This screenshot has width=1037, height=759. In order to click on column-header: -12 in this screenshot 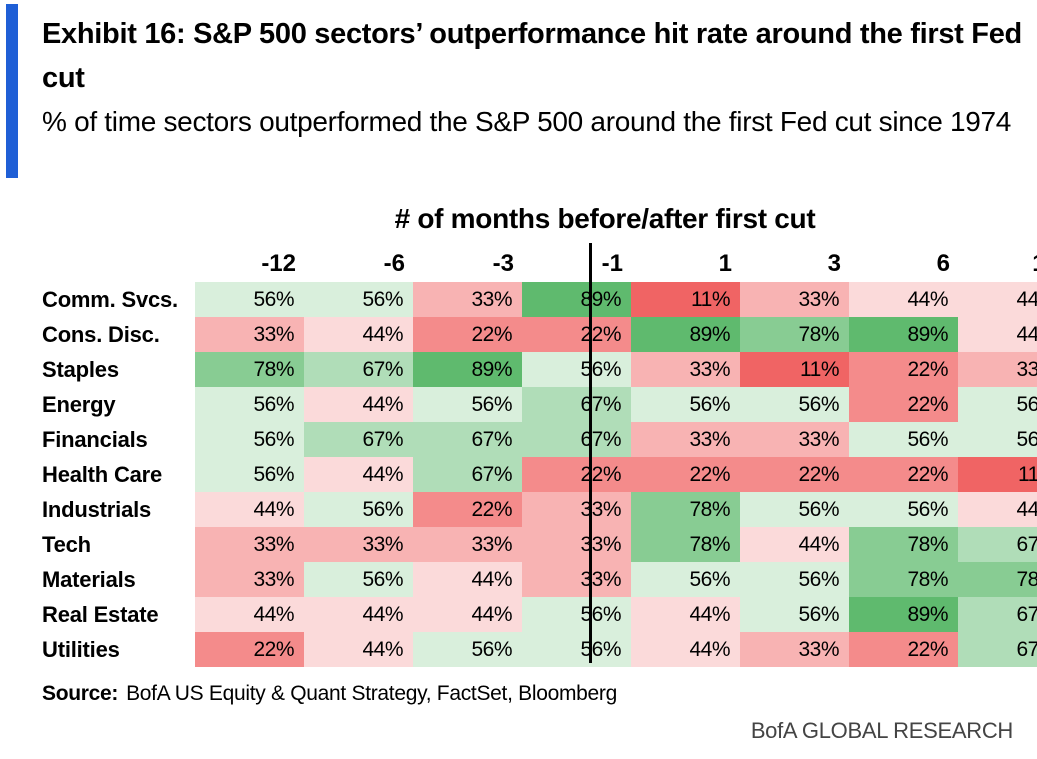, I will do `click(278, 263)`.